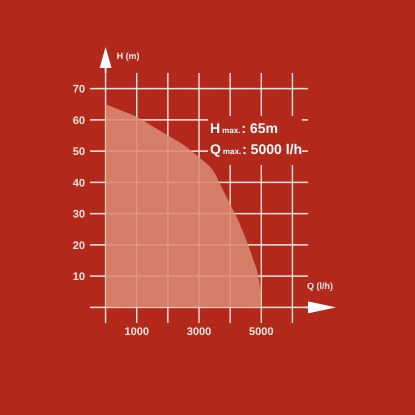  I want to click on x-tick-label: 3000, so click(199, 332).